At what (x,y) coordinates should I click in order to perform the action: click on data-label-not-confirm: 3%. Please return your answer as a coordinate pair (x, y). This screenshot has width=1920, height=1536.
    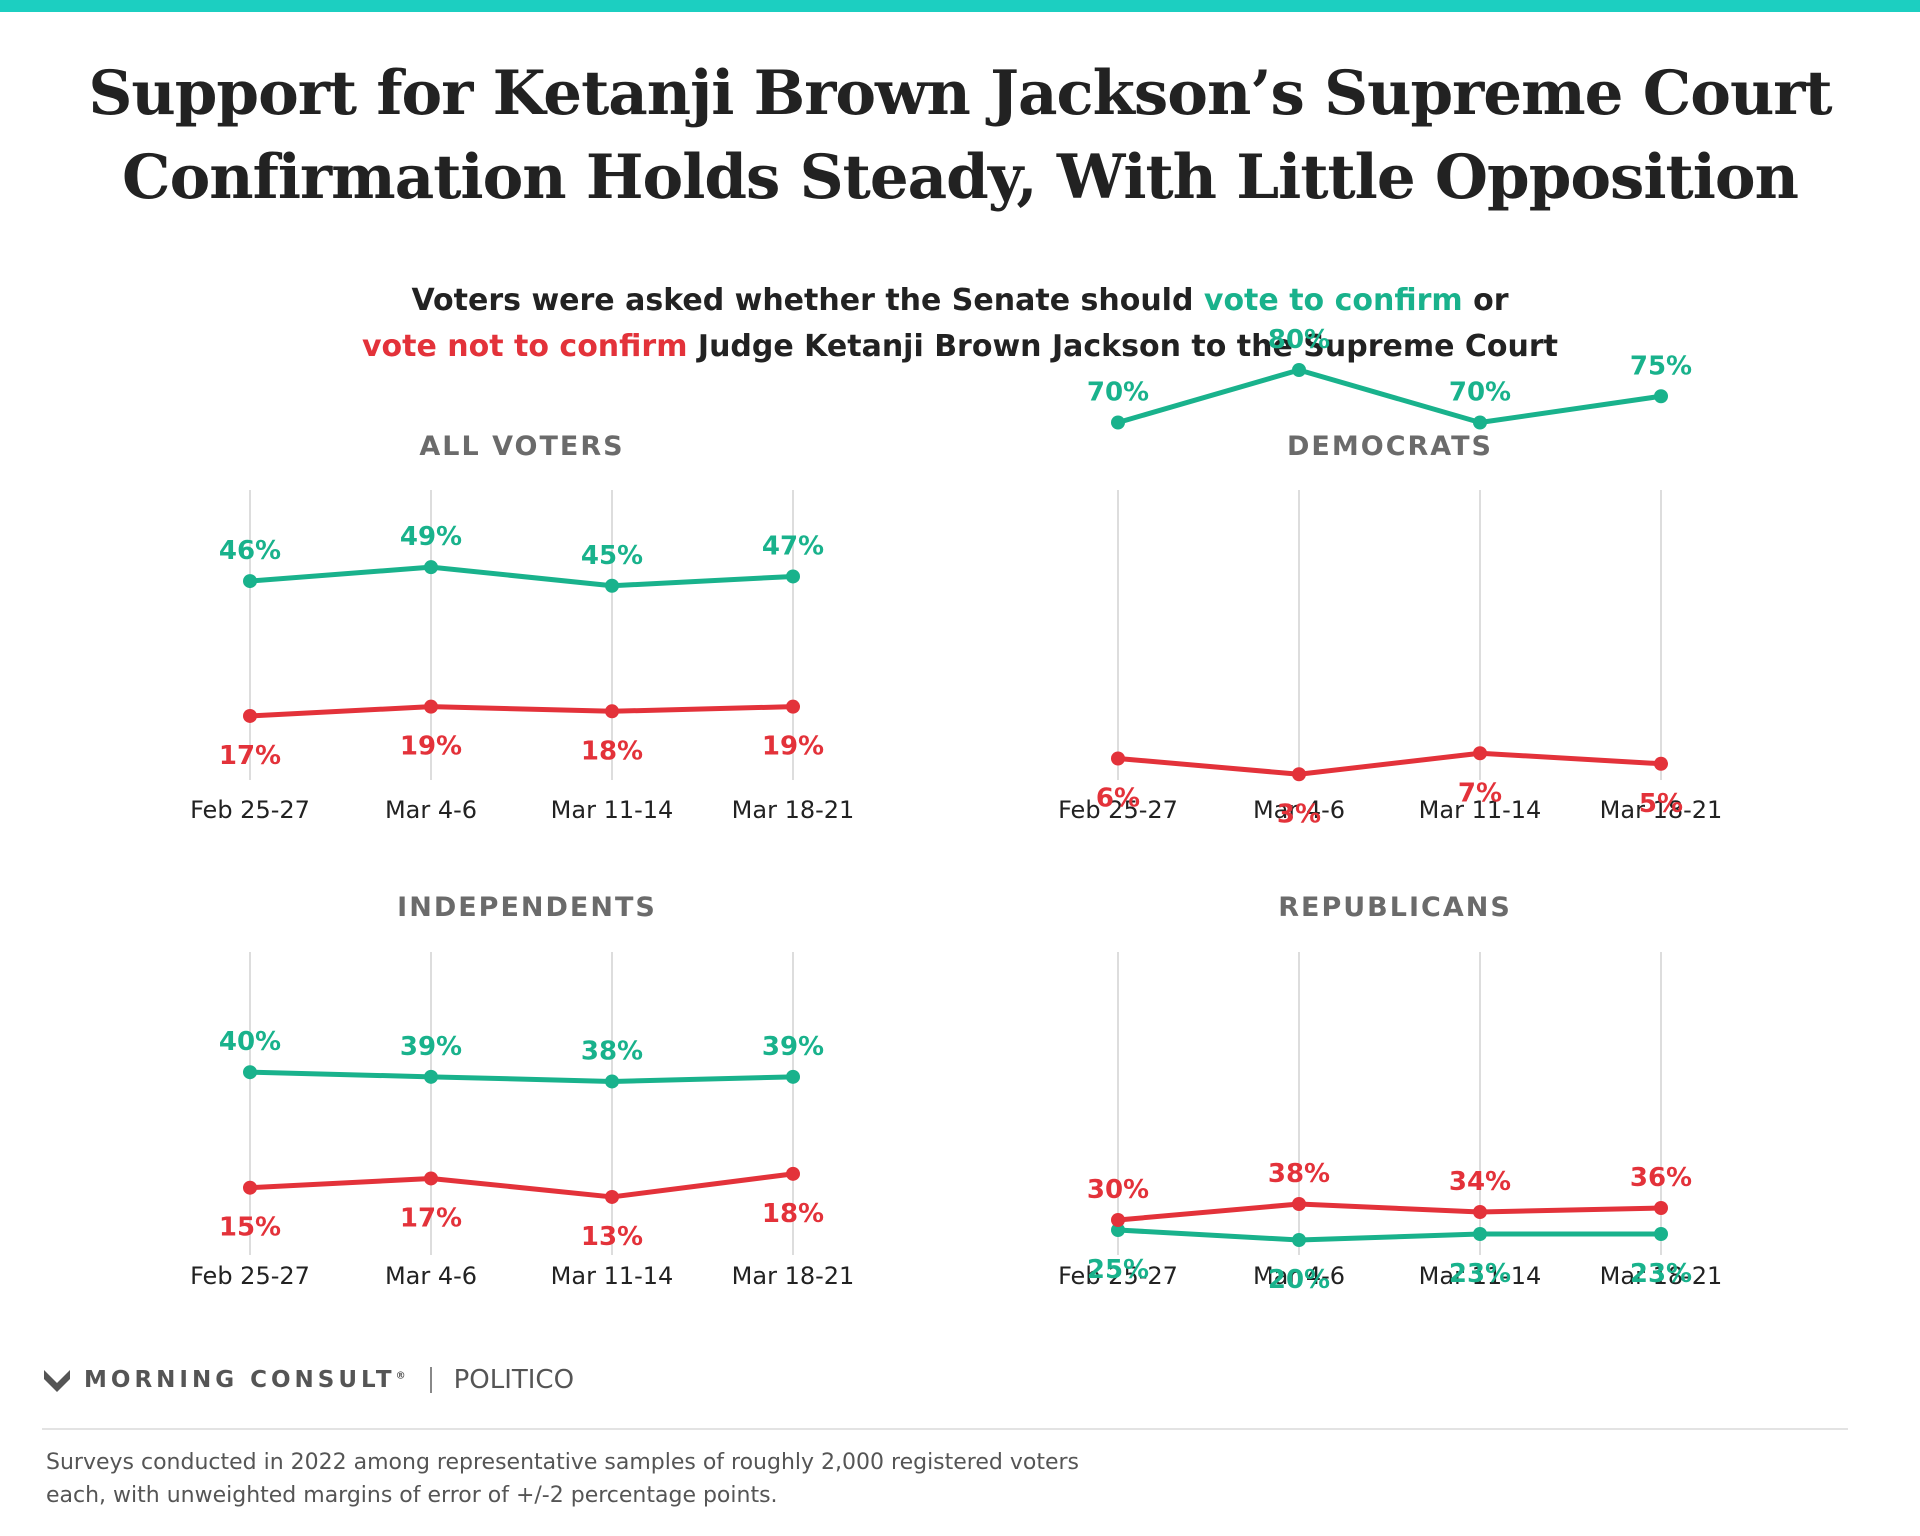
    Looking at the image, I should click on (1299, 814).